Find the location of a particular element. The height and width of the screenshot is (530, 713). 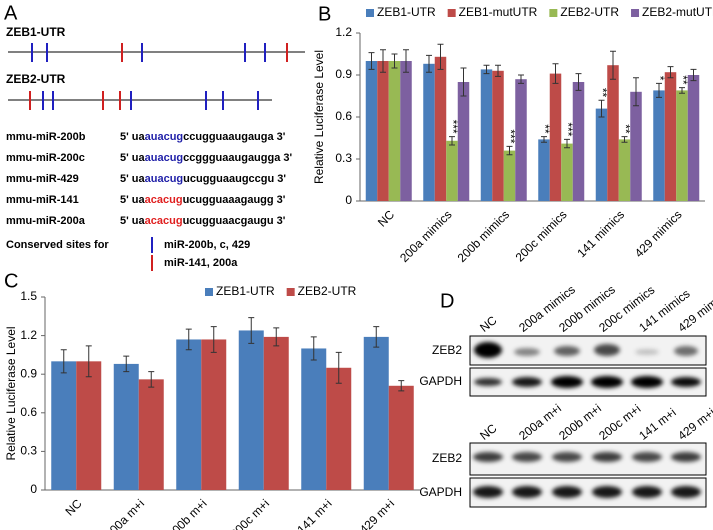

lane-label: 200b m+i is located at coordinates (580, 422).